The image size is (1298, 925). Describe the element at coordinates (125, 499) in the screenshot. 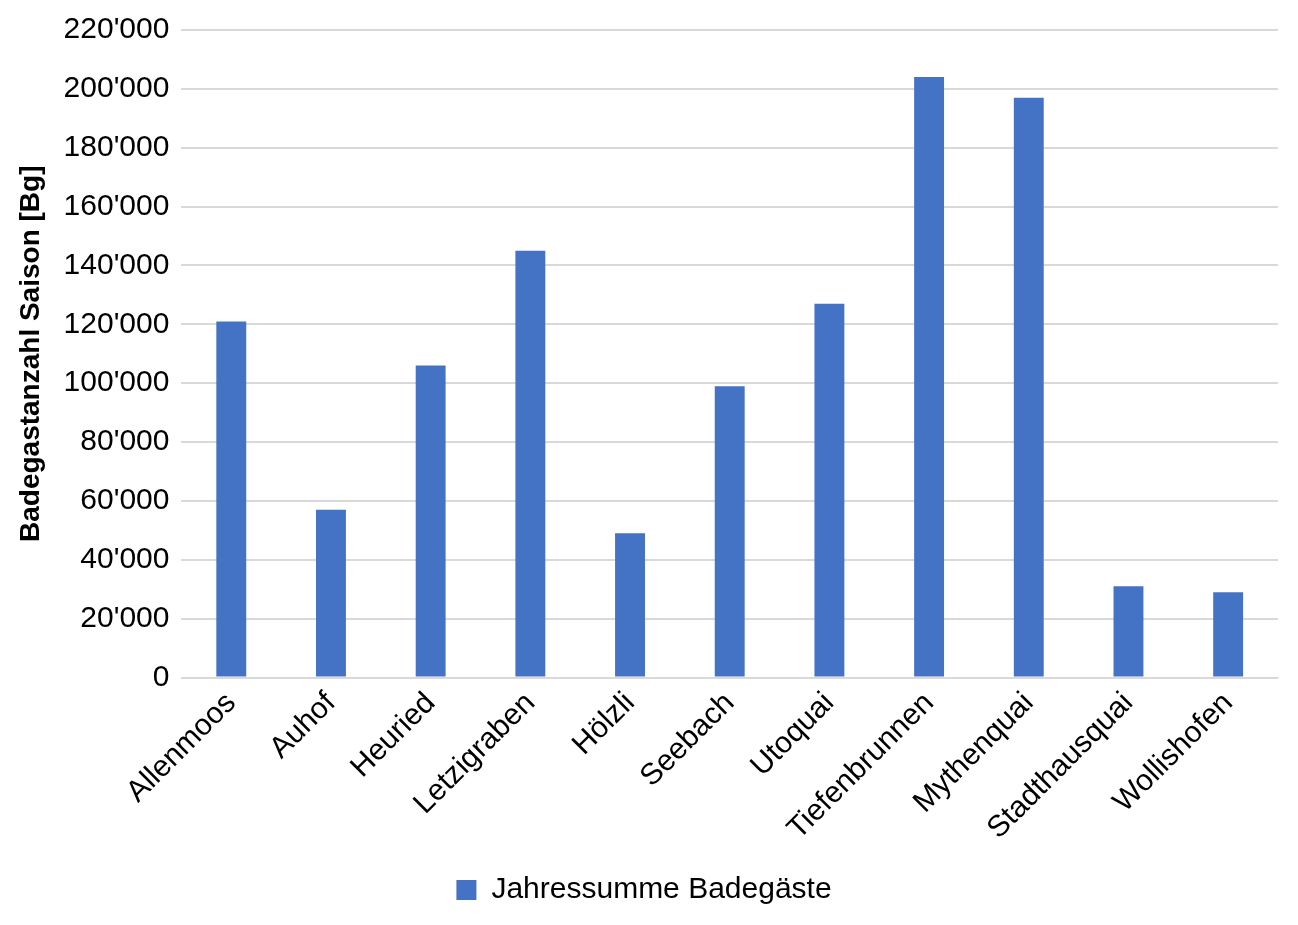

I see `y-tick-label: 60'000` at that location.